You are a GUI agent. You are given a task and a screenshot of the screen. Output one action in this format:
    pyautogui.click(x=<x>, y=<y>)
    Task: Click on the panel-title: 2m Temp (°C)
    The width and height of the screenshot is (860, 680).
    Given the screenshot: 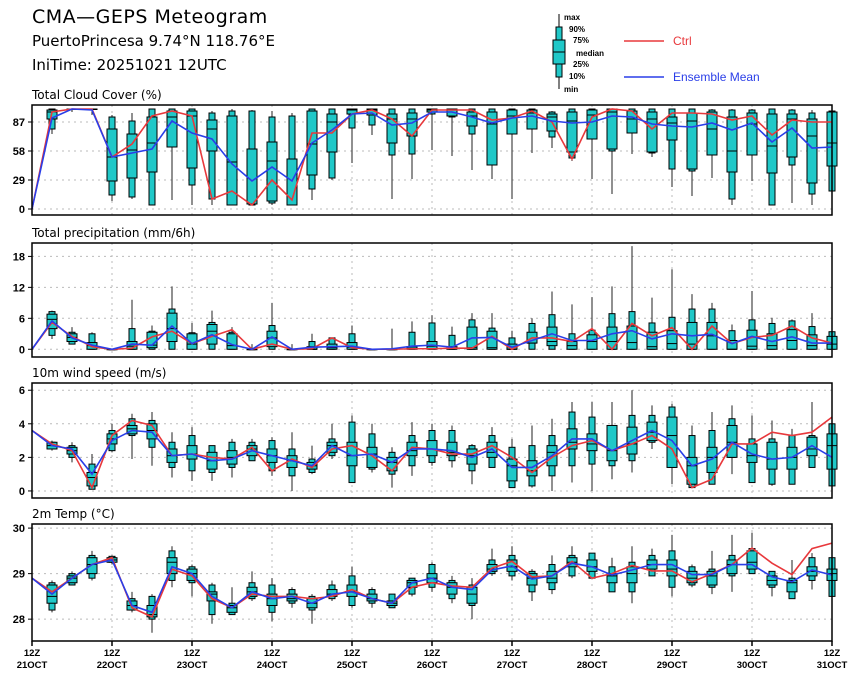 What is the action you would take?
    pyautogui.click(x=73, y=514)
    